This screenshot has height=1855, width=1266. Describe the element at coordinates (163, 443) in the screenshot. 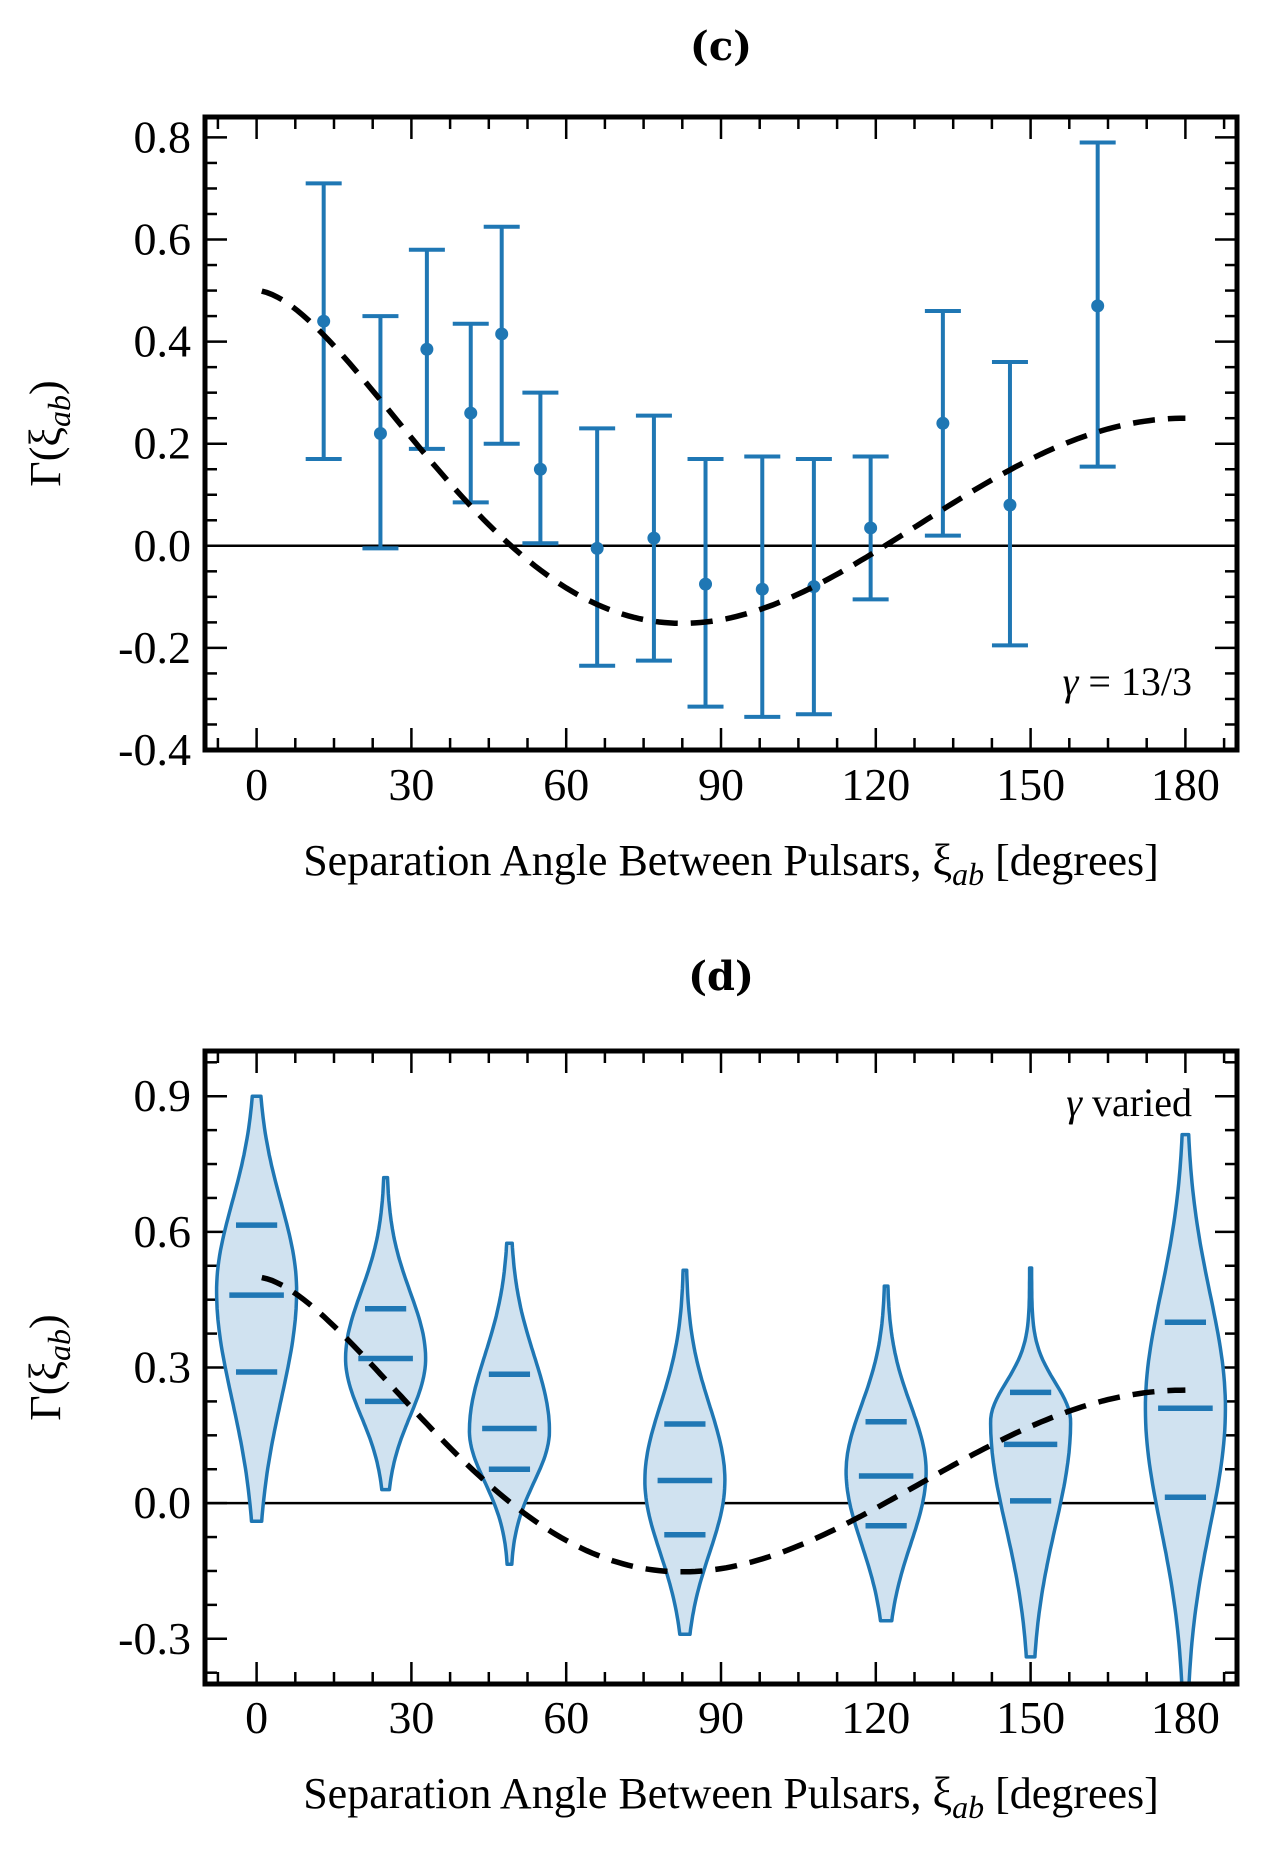

I see `y-tick-label: 0.2` at that location.